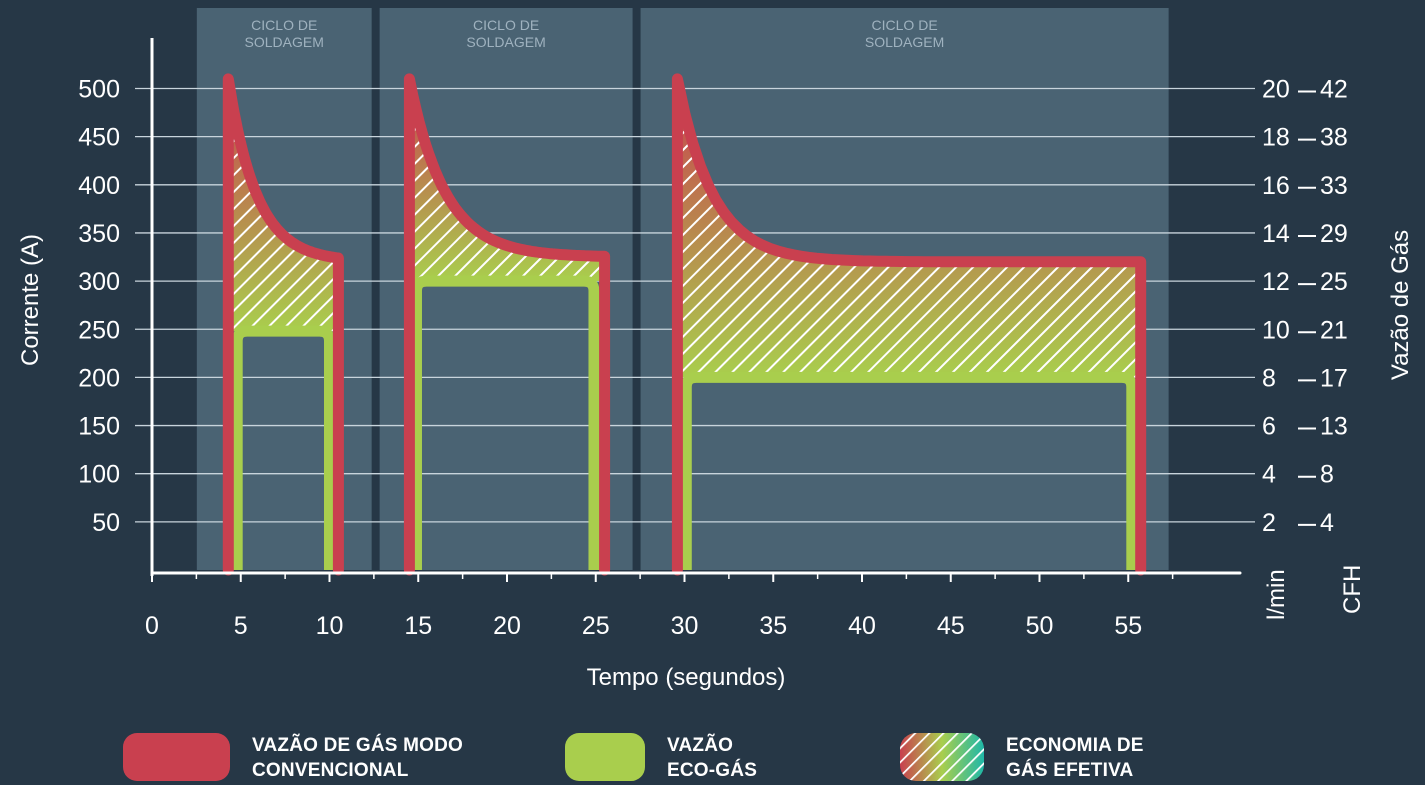  Describe the element at coordinates (357, 758) in the screenshot. I see `legend-label-conventional: VAZÃO DE GÁS MODO CONVENCIONAL` at that location.